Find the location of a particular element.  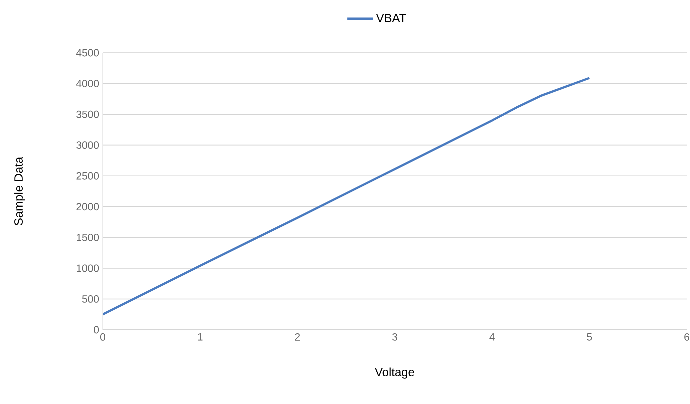

x-tick-label: 5 is located at coordinates (589, 337).